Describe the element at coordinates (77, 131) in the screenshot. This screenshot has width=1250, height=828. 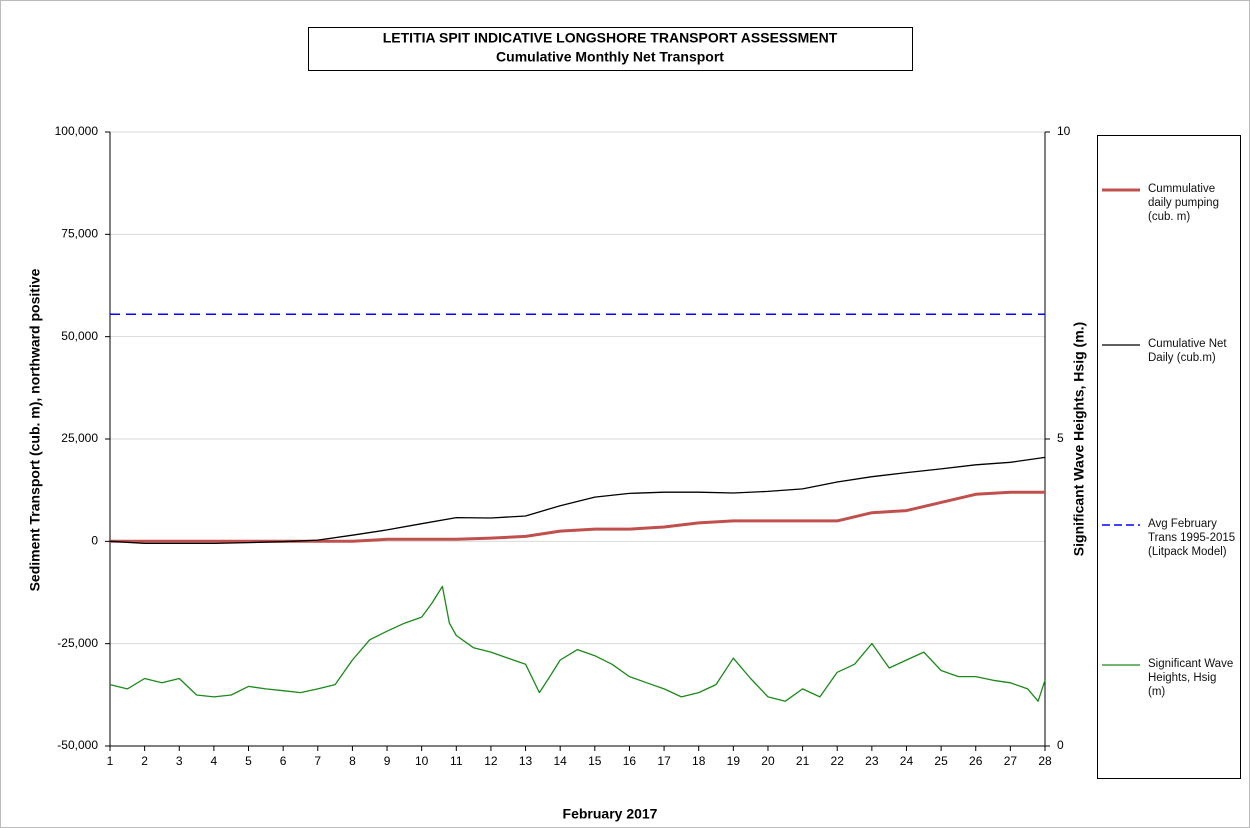
I see `y-tick-label: 100,000` at that location.